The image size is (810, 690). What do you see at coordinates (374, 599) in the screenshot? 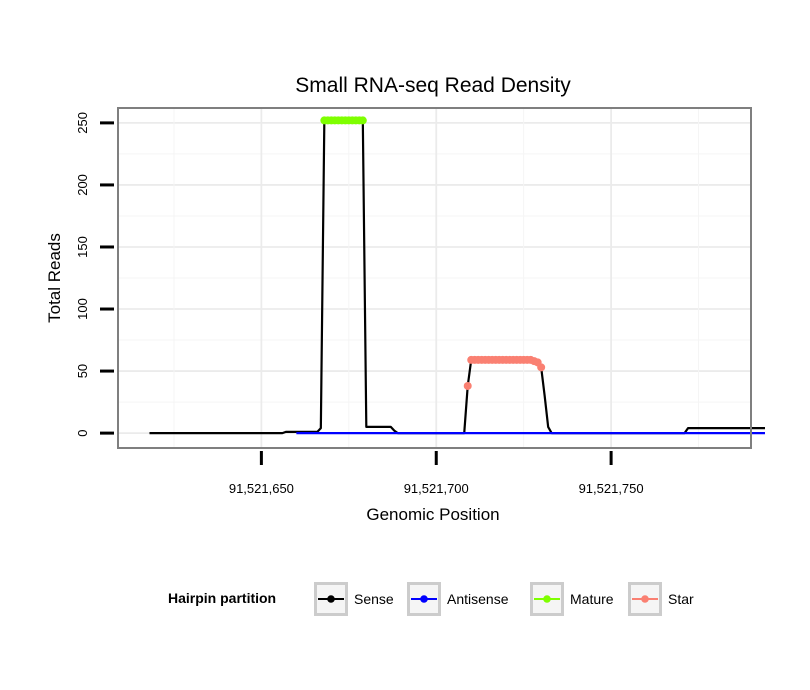
I see `legend-label: Sense` at bounding box center [374, 599].